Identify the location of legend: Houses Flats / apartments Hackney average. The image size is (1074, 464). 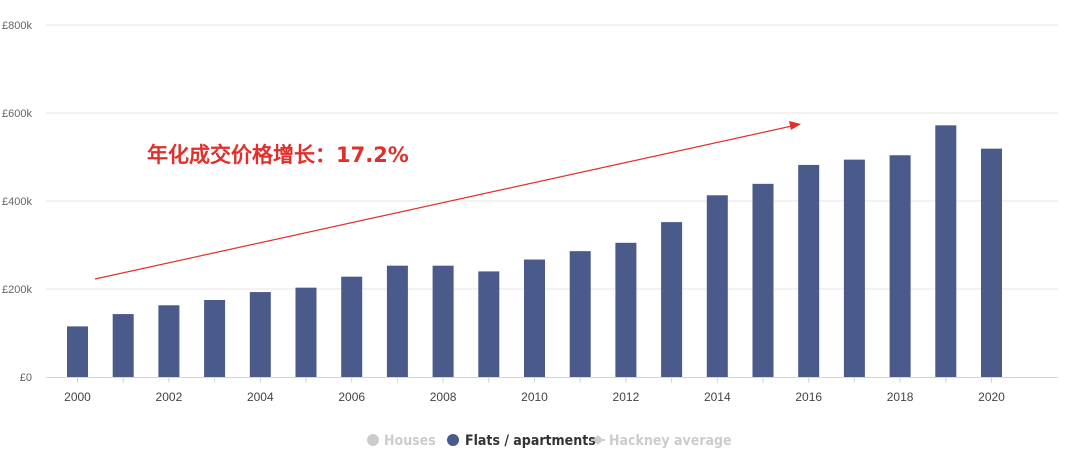
(549, 441).